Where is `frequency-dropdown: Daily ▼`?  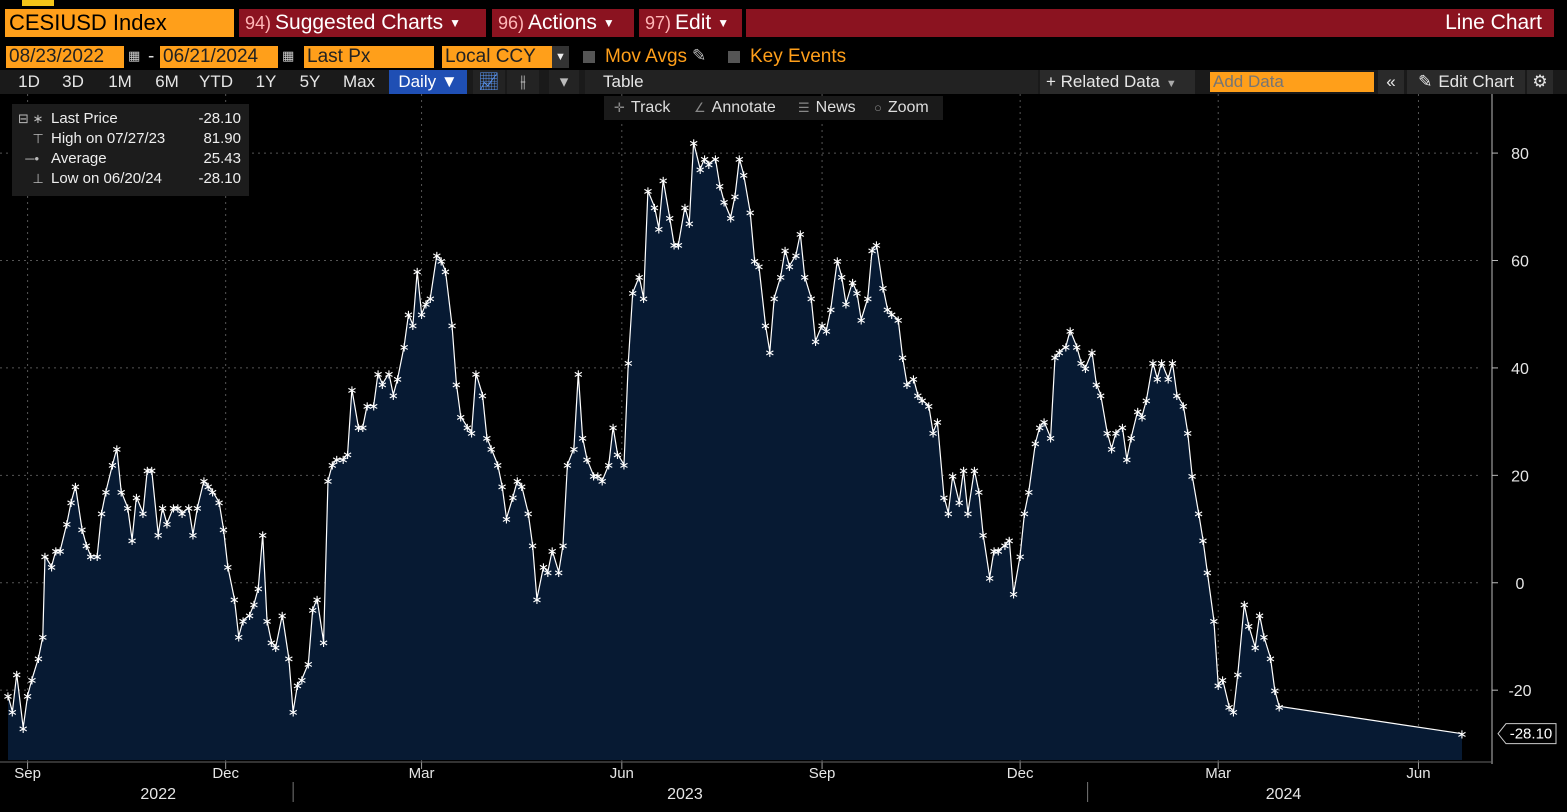 frequency-dropdown: Daily ▼ is located at coordinates (428, 82).